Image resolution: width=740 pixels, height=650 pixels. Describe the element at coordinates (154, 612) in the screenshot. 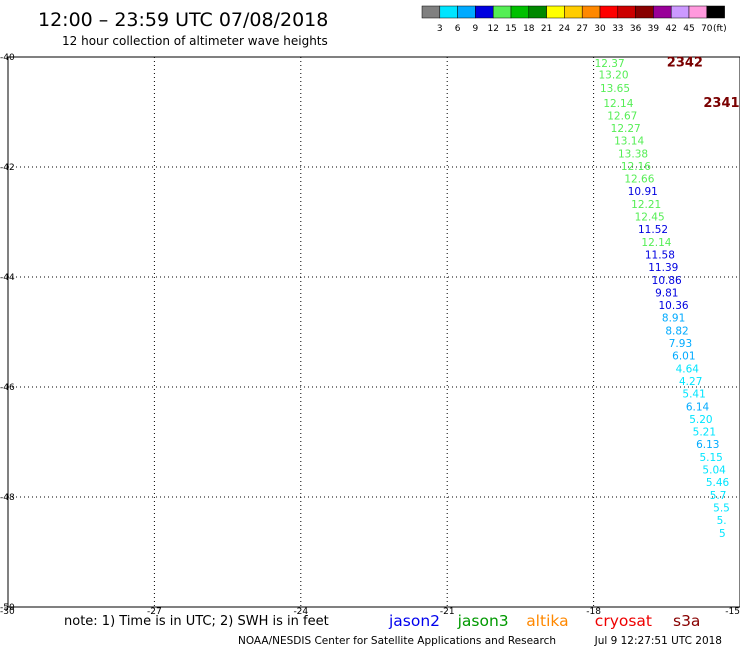

I see `longitude-tick-label: -27` at that location.